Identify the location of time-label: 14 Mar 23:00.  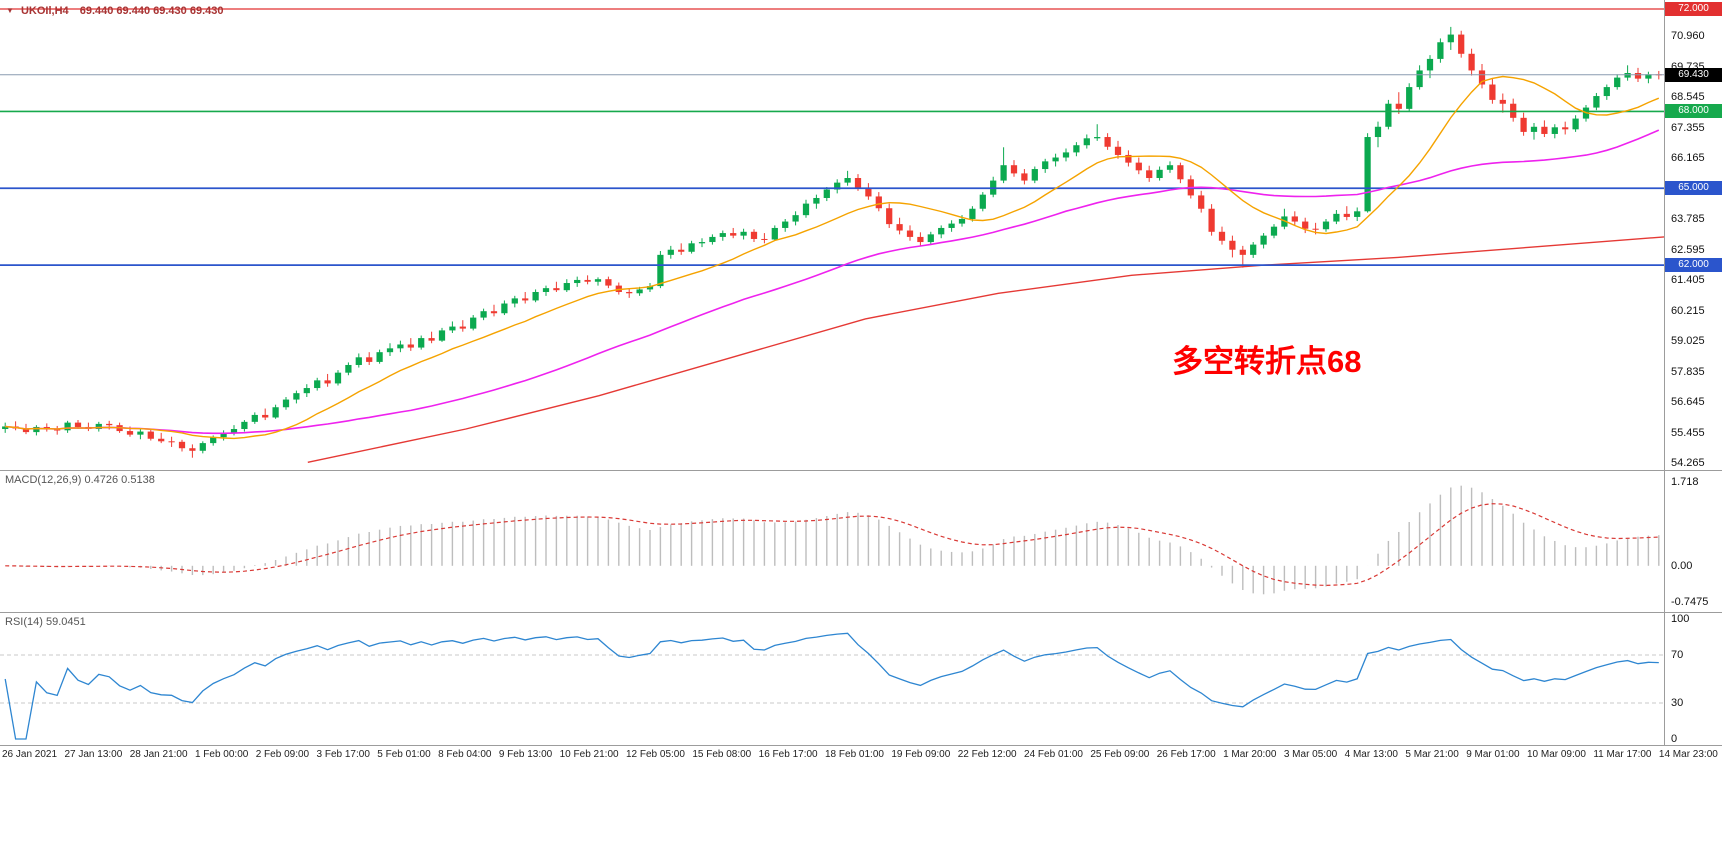
(1688, 754).